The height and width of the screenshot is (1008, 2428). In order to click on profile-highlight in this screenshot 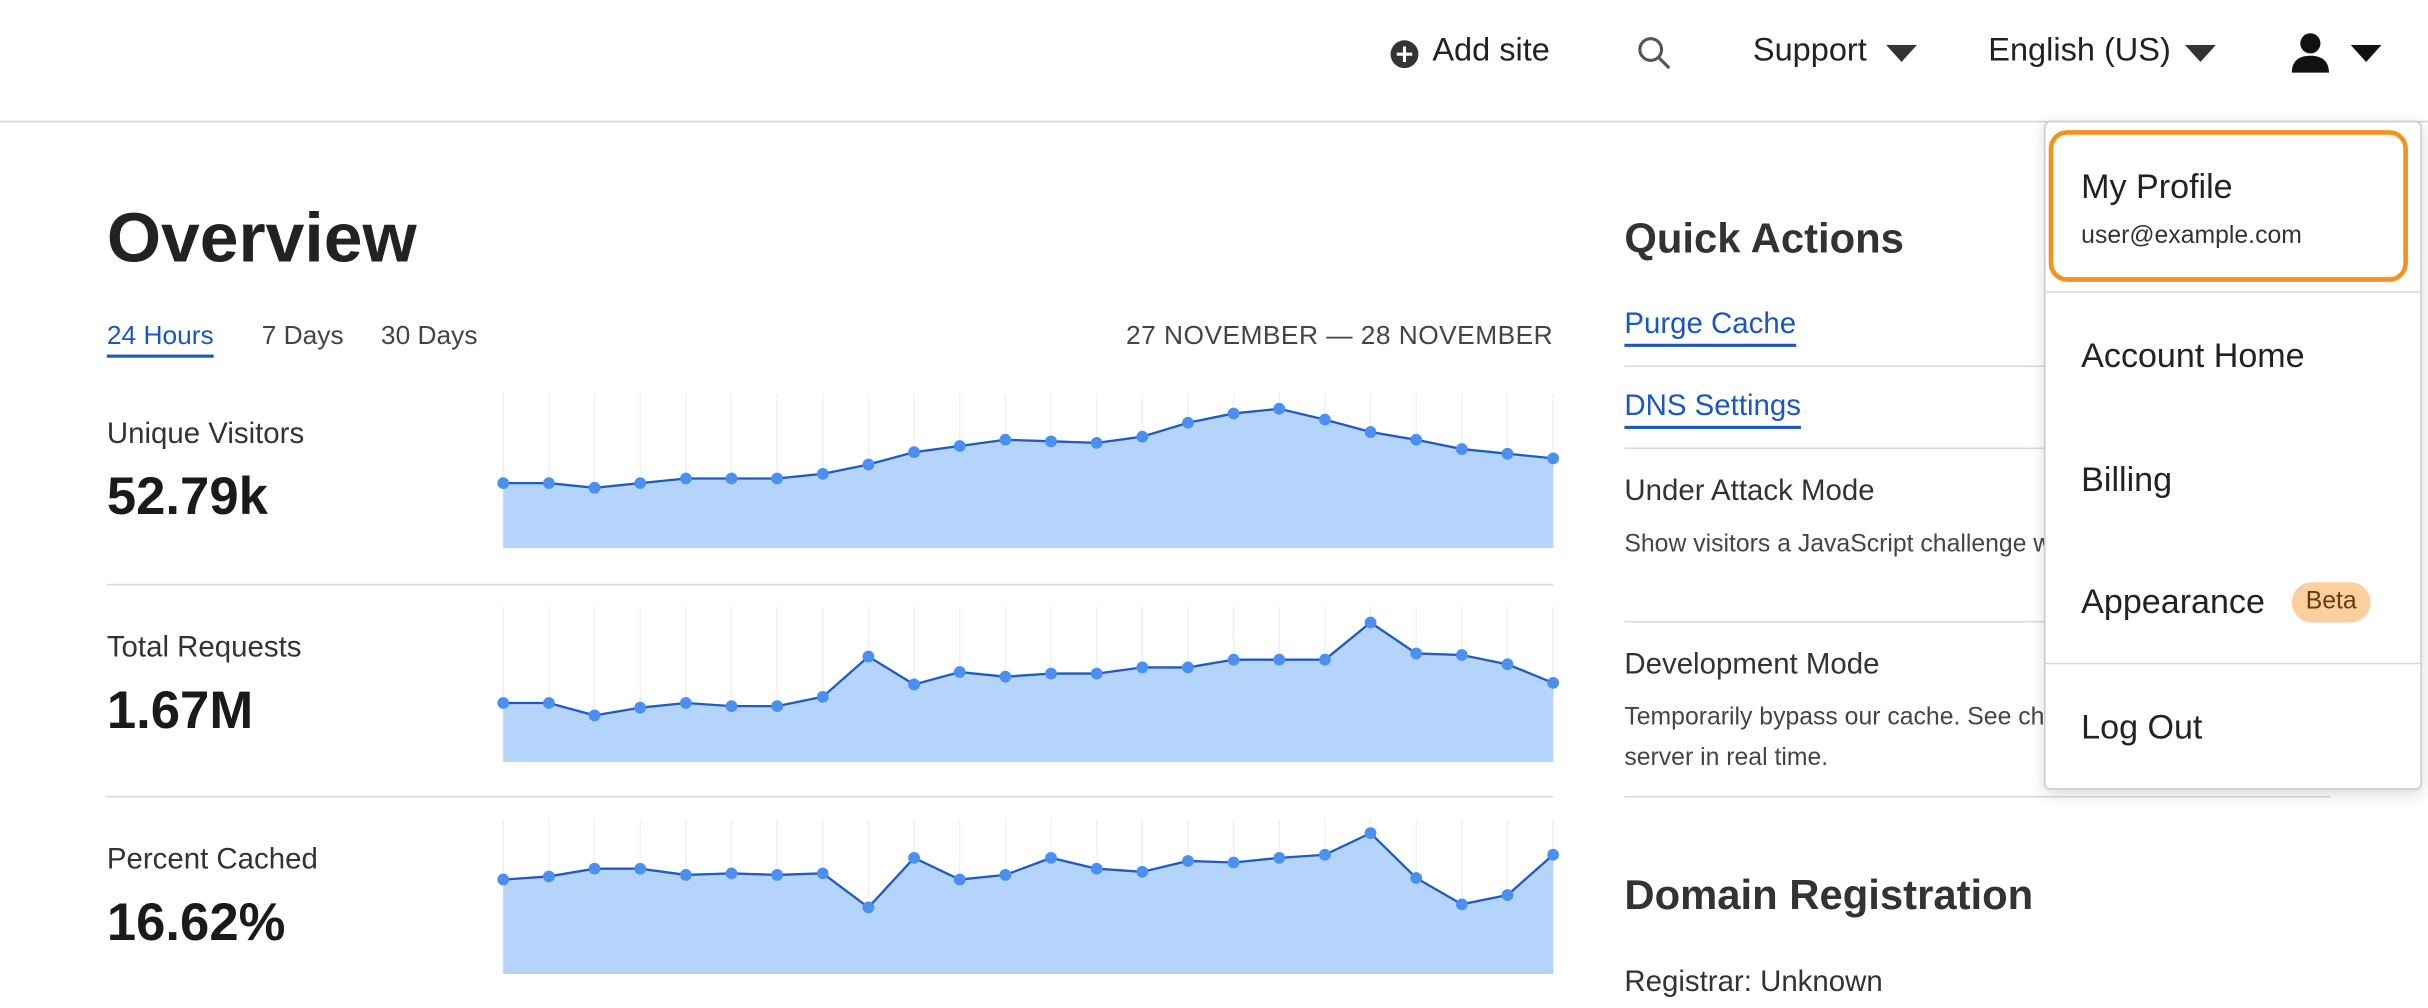, I will do `click(2228, 206)`.